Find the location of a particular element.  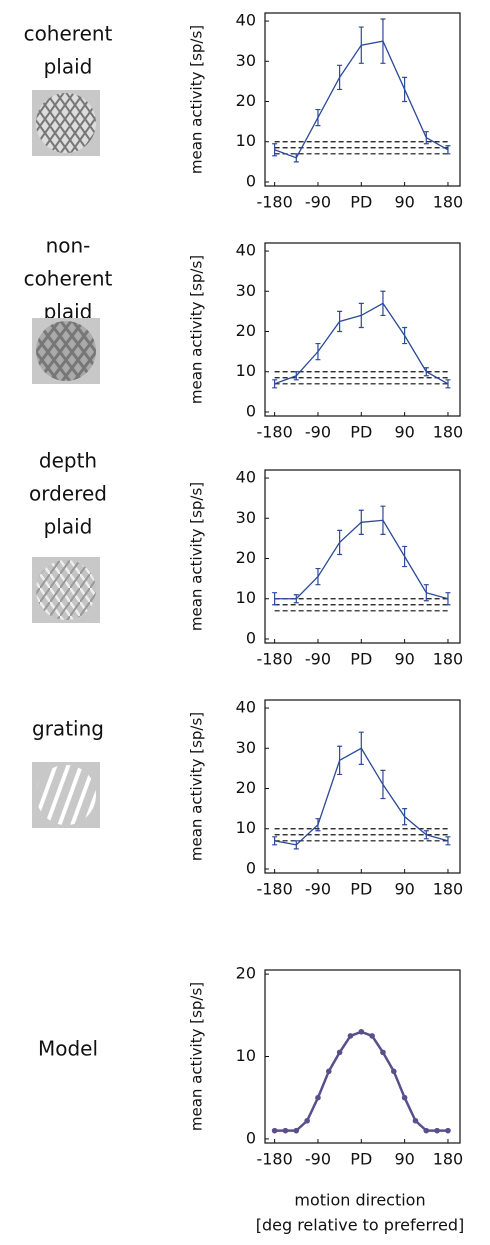

stimulus-label: depth is located at coordinates (68, 461).